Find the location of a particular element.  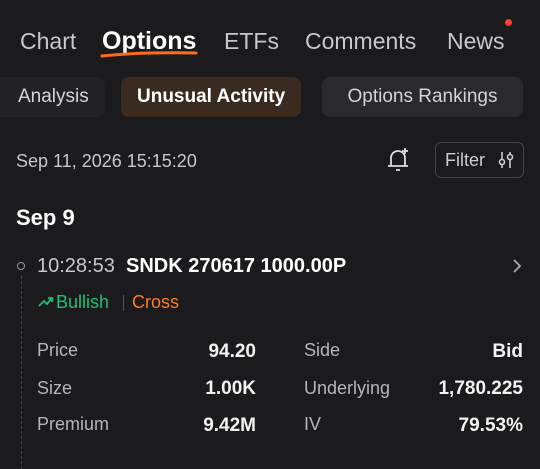

filter-label: Filter is located at coordinates (465, 160).